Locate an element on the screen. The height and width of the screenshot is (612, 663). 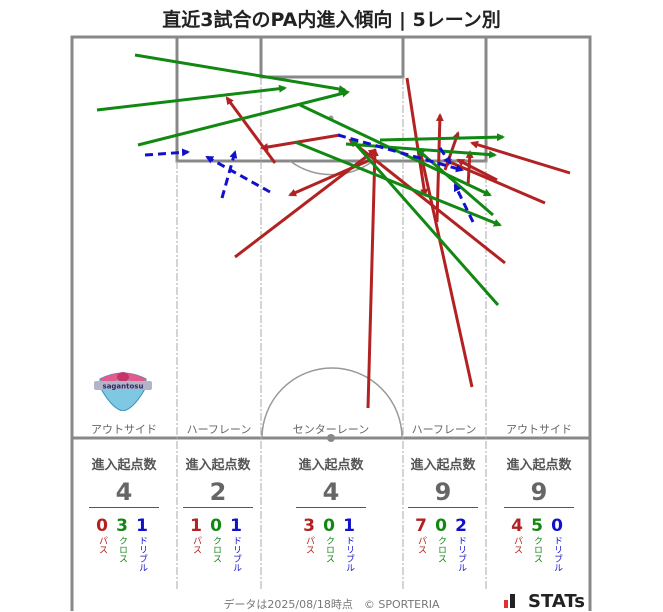
dribble-count-value: 0 is located at coordinates (557, 526).